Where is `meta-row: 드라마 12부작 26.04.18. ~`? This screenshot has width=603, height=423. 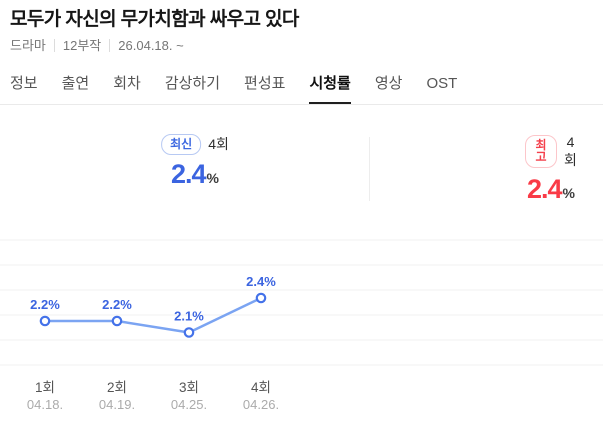 meta-row: 드라마 12부작 26.04.18. ~ is located at coordinates (301, 45).